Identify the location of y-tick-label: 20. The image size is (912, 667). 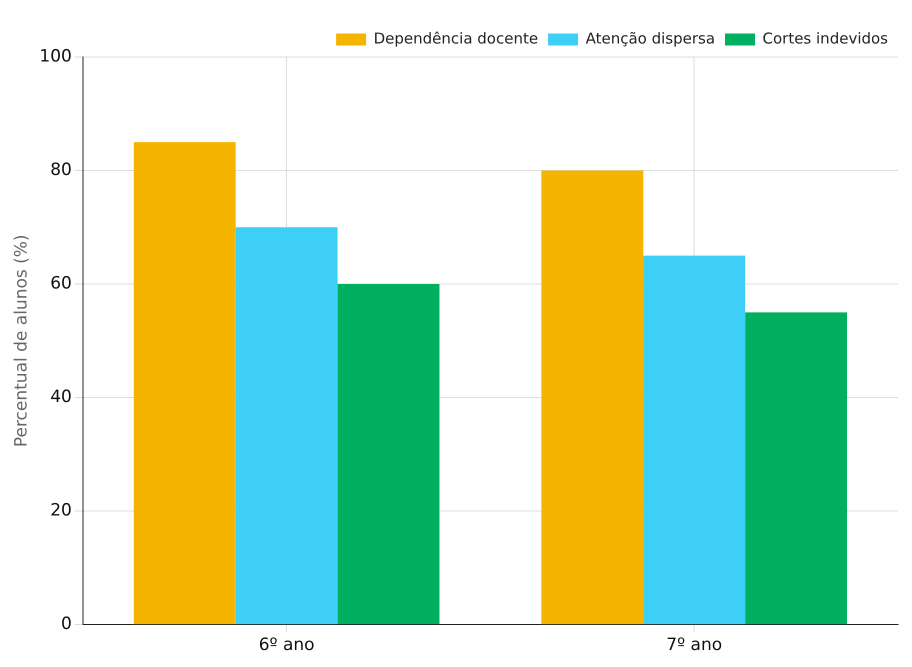
(61, 510).